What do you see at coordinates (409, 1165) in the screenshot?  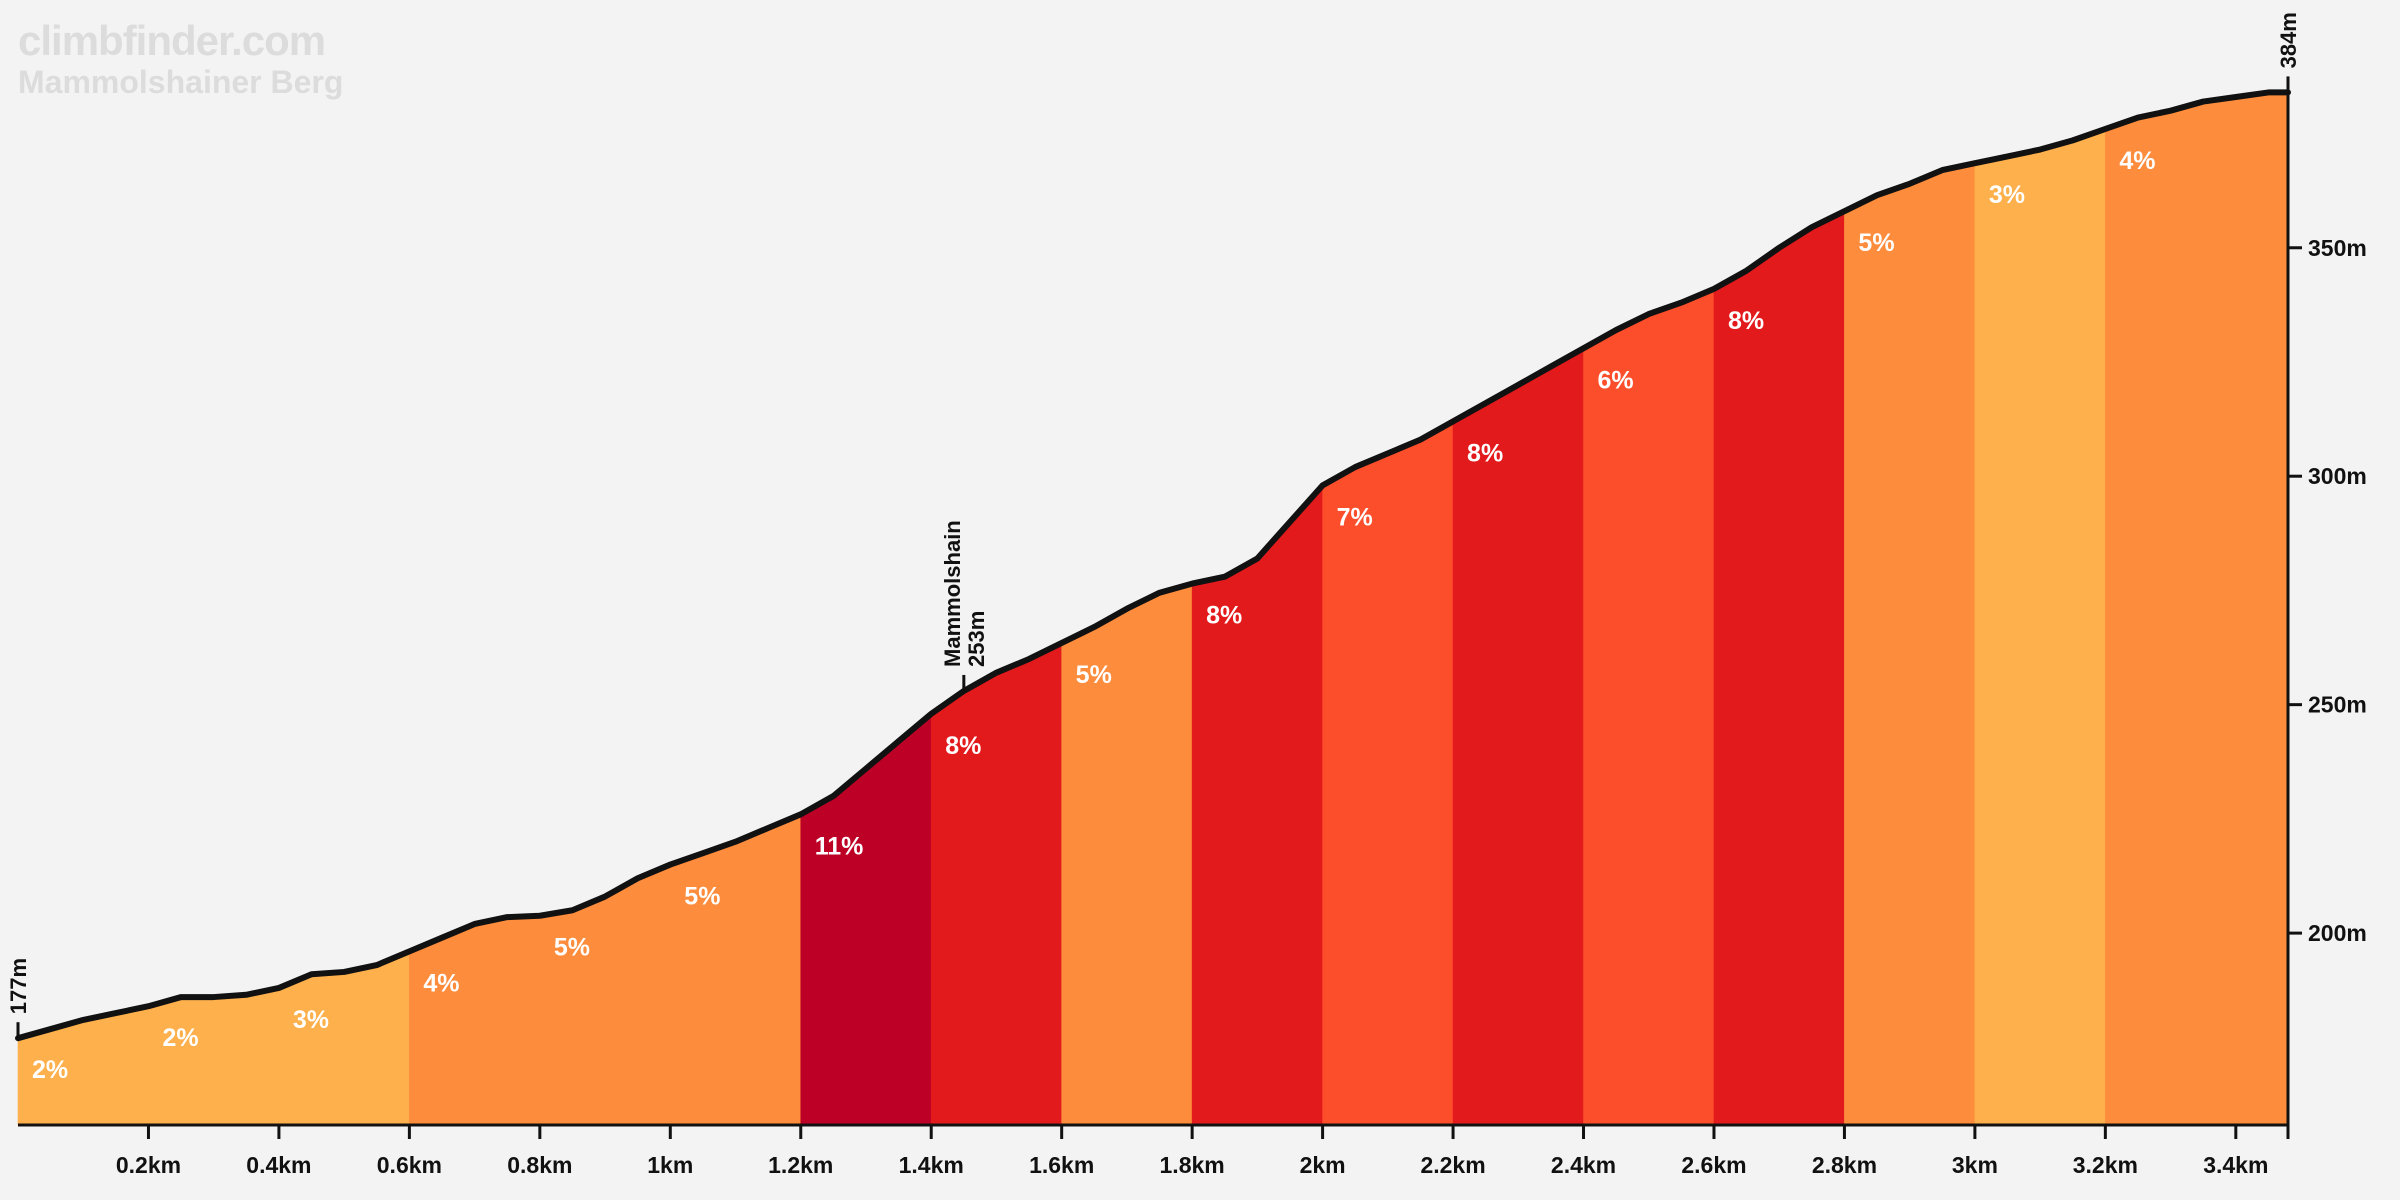 I see `x-tick-label: 0.6km` at bounding box center [409, 1165].